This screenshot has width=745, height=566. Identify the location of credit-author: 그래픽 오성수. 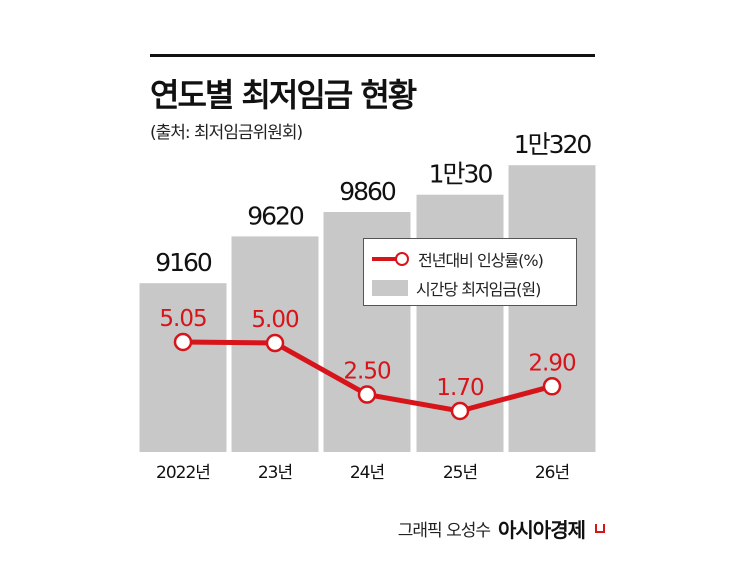
(444, 531).